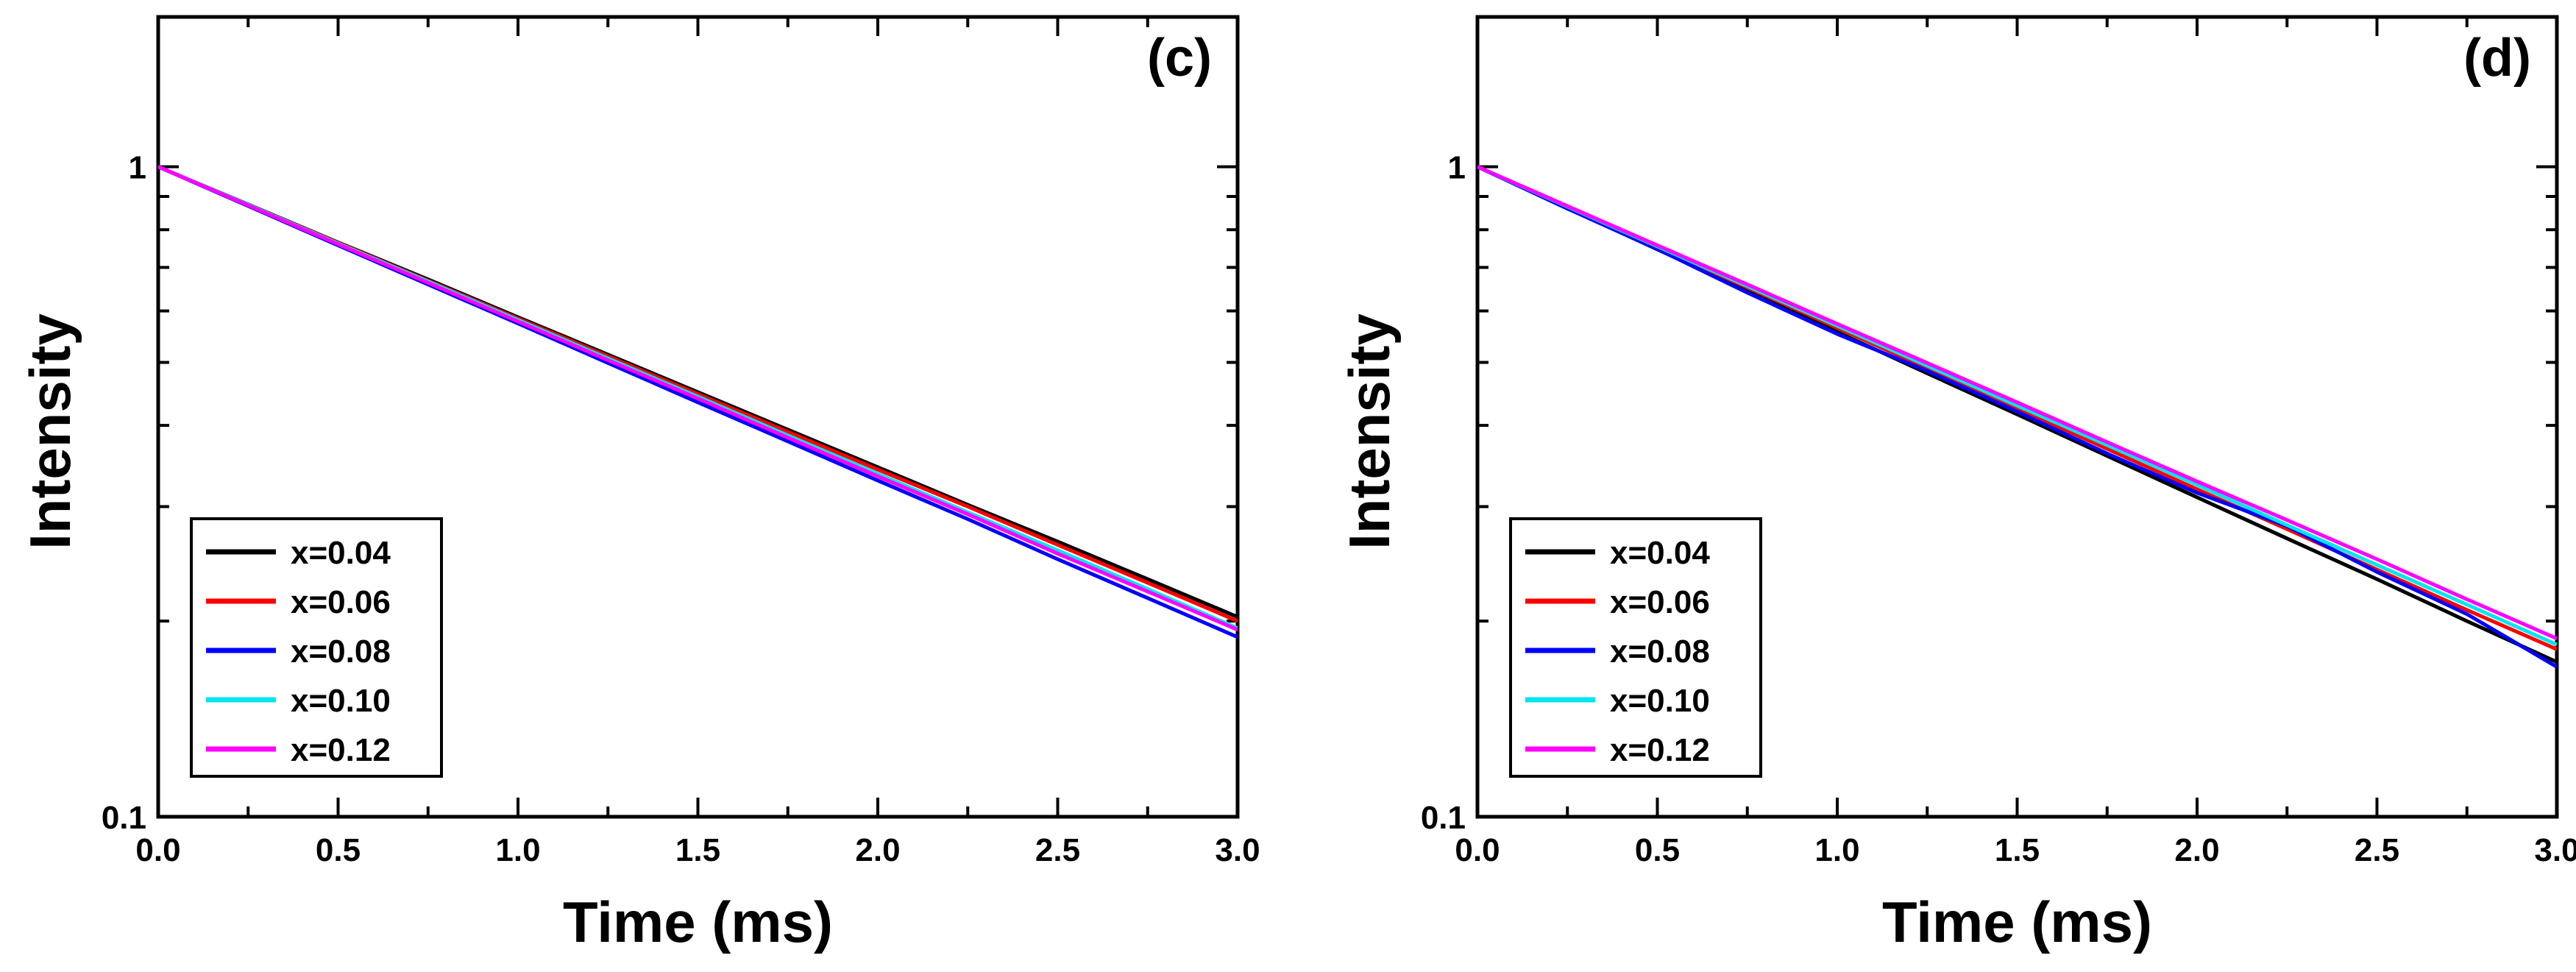  Describe the element at coordinates (1179, 58) in the screenshot. I see `panel-label: (c)` at that location.